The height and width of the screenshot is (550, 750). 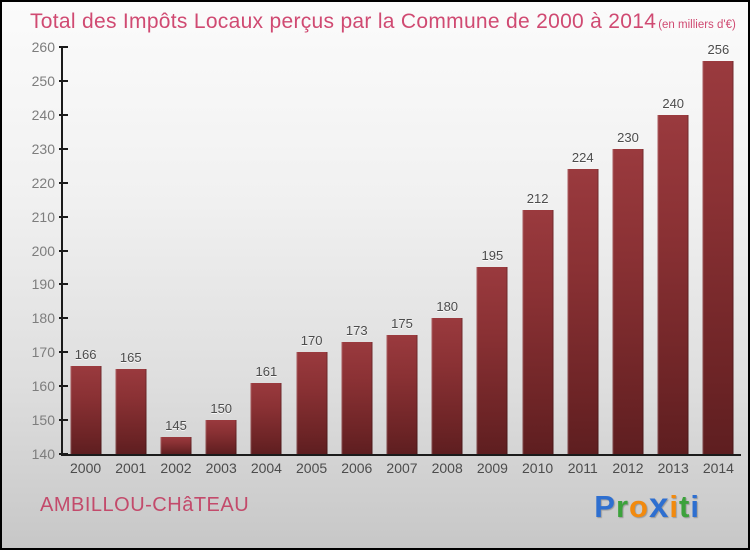 I want to click on bar-value-label: 150, so click(x=221, y=409).